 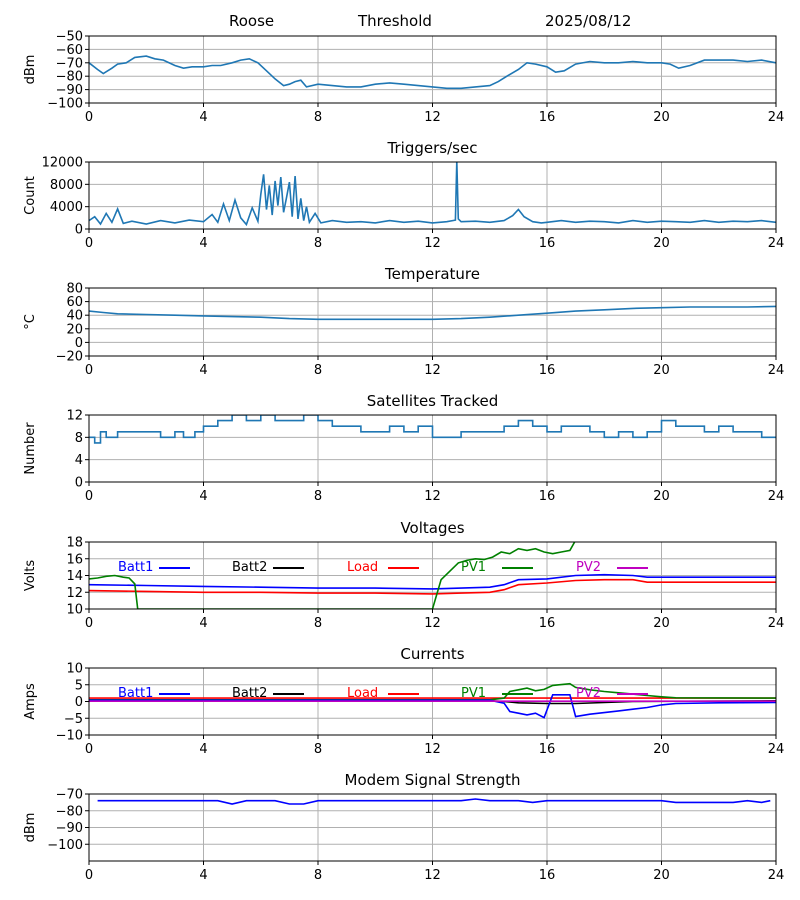 I want to click on y-tick-label: 5, so click(x=79, y=685).